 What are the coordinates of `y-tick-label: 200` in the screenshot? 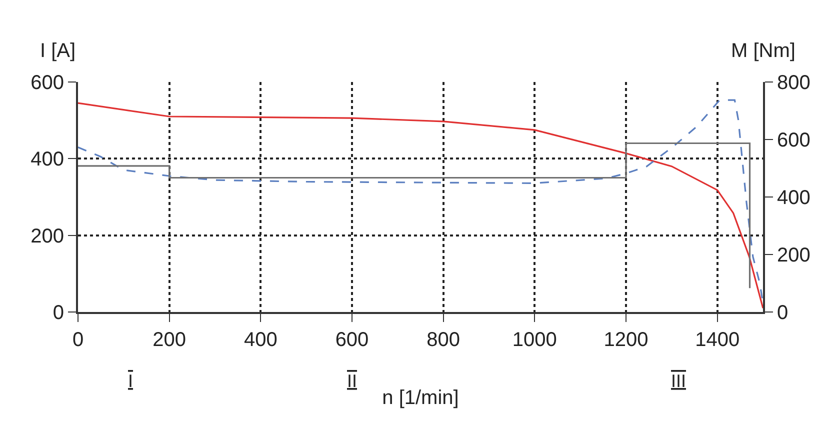 It's located at (47, 236).